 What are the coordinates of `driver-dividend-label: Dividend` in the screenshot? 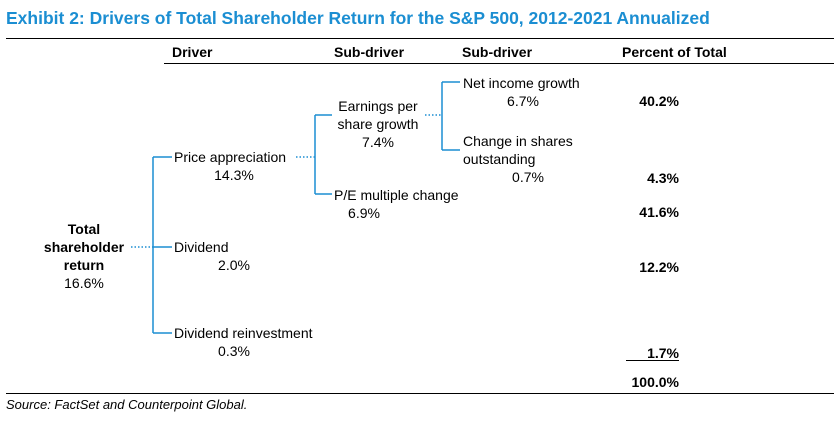 It's located at (201, 247).